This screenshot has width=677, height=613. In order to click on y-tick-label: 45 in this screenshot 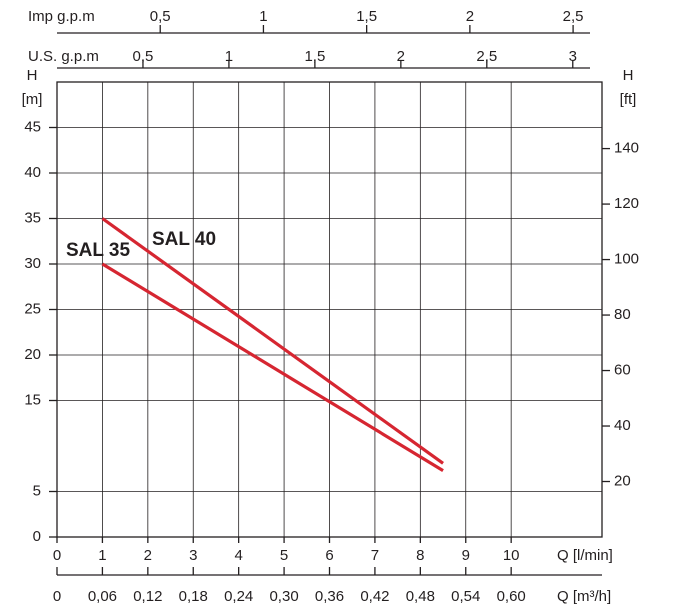, I will do `click(32, 126)`.